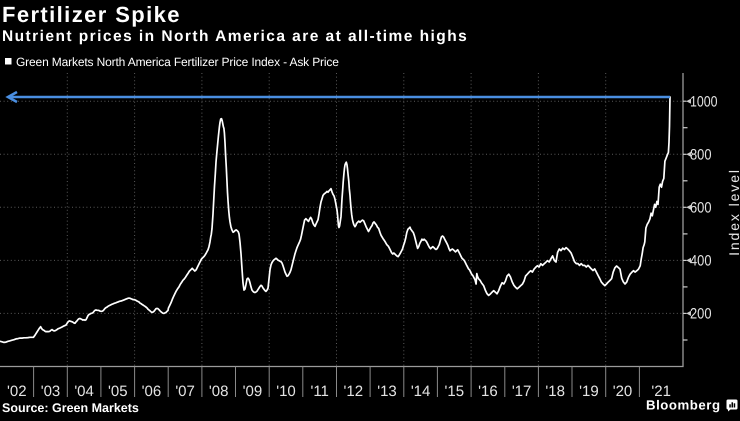 The image size is (740, 421). Describe the element at coordinates (555, 391) in the screenshot. I see `svg-text: '18` at that location.